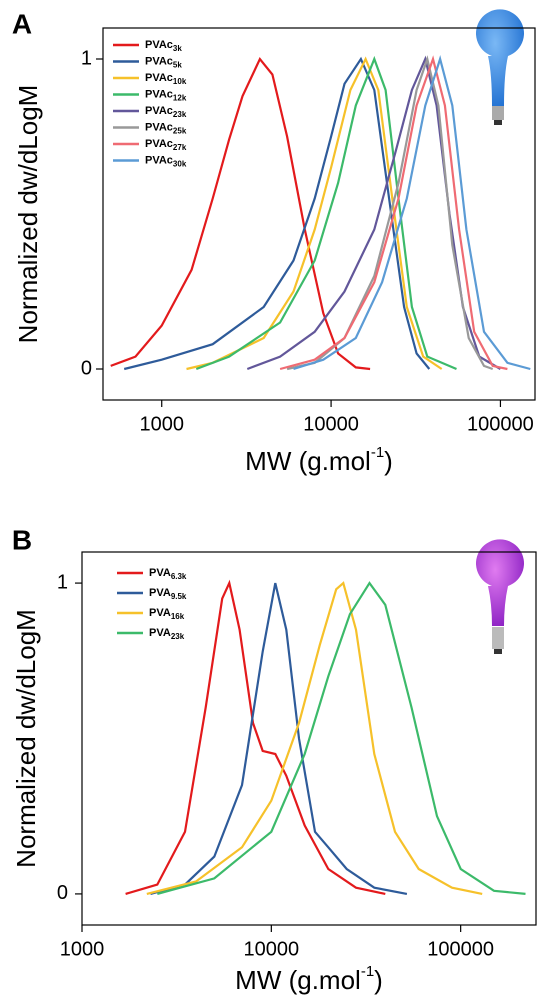 The width and height of the screenshot is (537, 1000). I want to click on legend-label: PVAc25k, so click(166, 128).